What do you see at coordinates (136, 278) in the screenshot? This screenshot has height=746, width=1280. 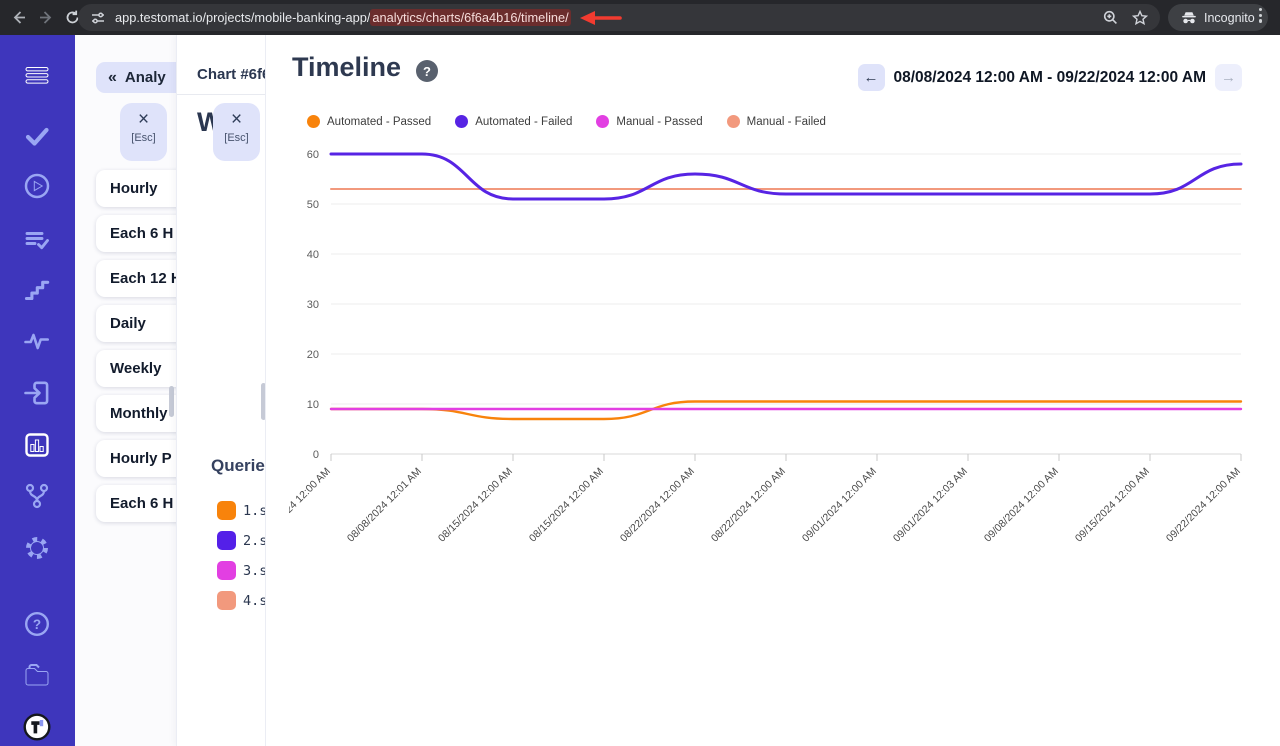 I see `interval-option: Each 12 H` at bounding box center [136, 278].